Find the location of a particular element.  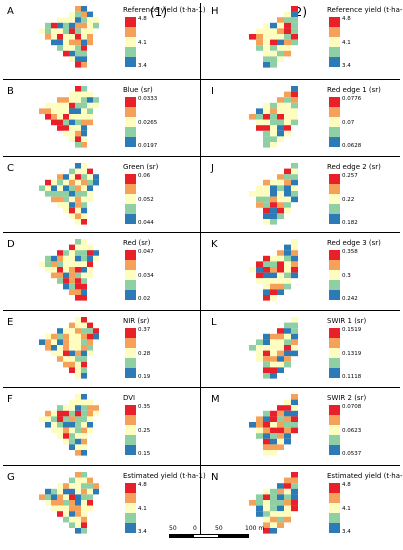

panel-letter: D is located at coordinates (11, 244).